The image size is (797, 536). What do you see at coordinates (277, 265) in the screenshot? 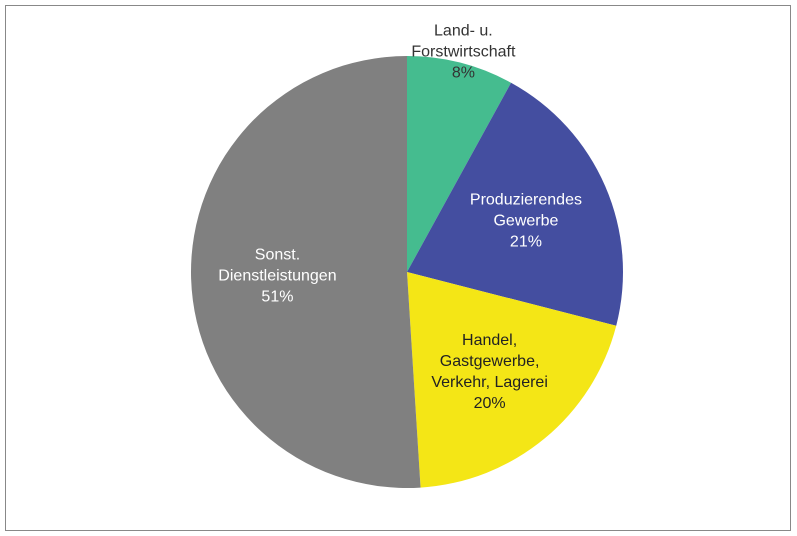
I see `category-label: Sonst. Dienstleistungen` at bounding box center [277, 265].